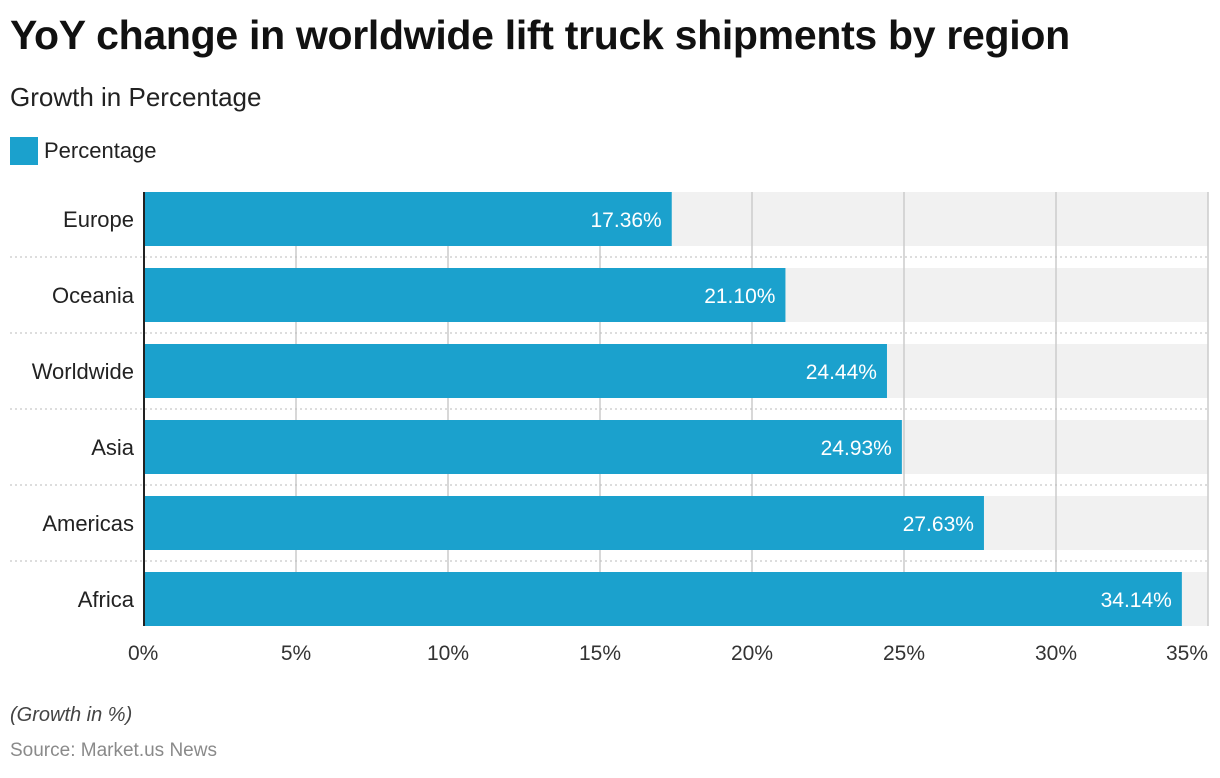  What do you see at coordinates (752, 653) in the screenshot?
I see `x-tick-label: 20%` at bounding box center [752, 653].